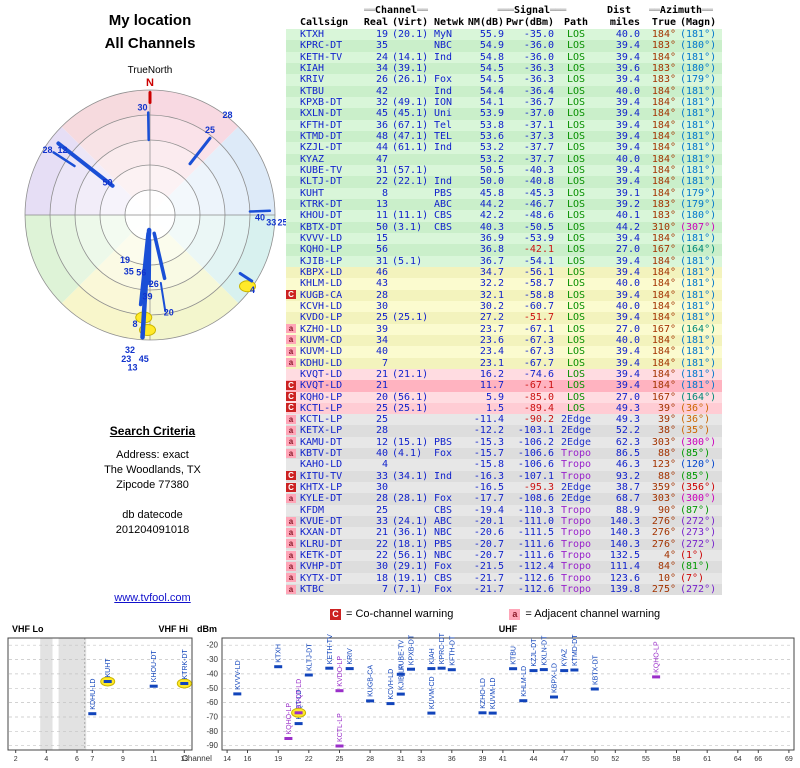 The height and width of the screenshot is (768, 800). I want to click on search-zipcode: Zipcode 77380, so click(152, 485).